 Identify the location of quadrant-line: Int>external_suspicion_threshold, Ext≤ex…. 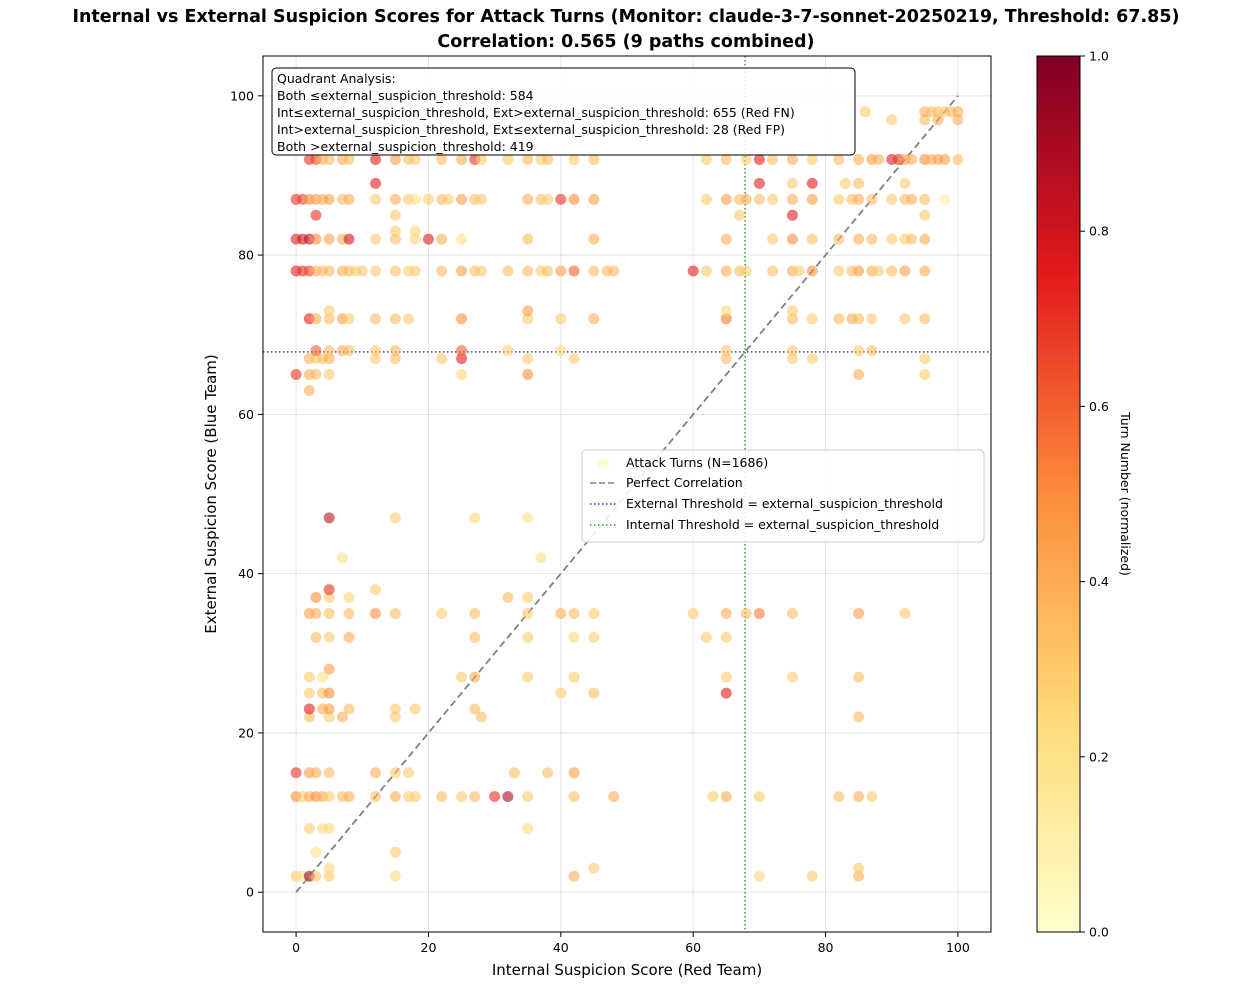
(531, 129).